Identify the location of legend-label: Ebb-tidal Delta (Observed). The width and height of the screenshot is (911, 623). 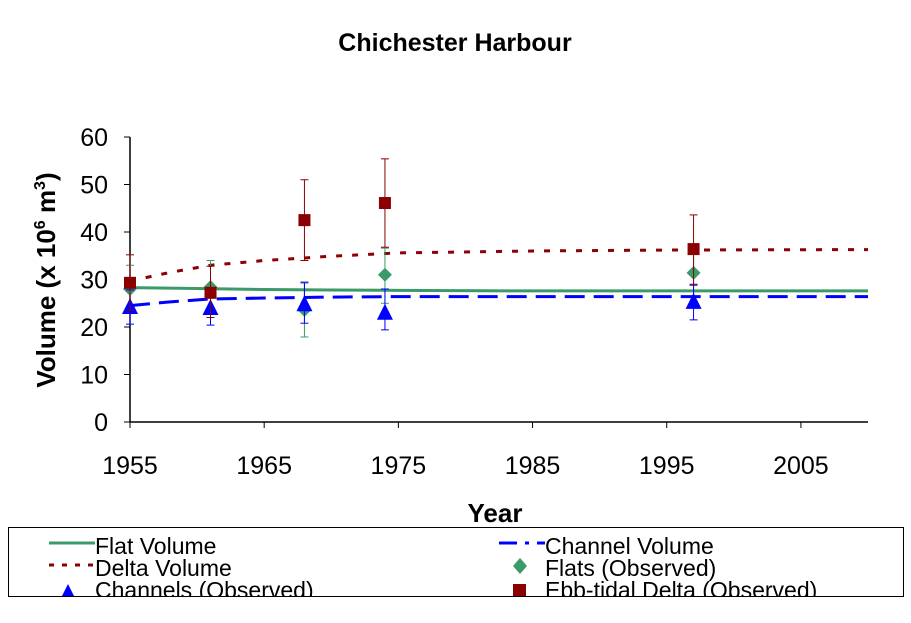
(681, 587).